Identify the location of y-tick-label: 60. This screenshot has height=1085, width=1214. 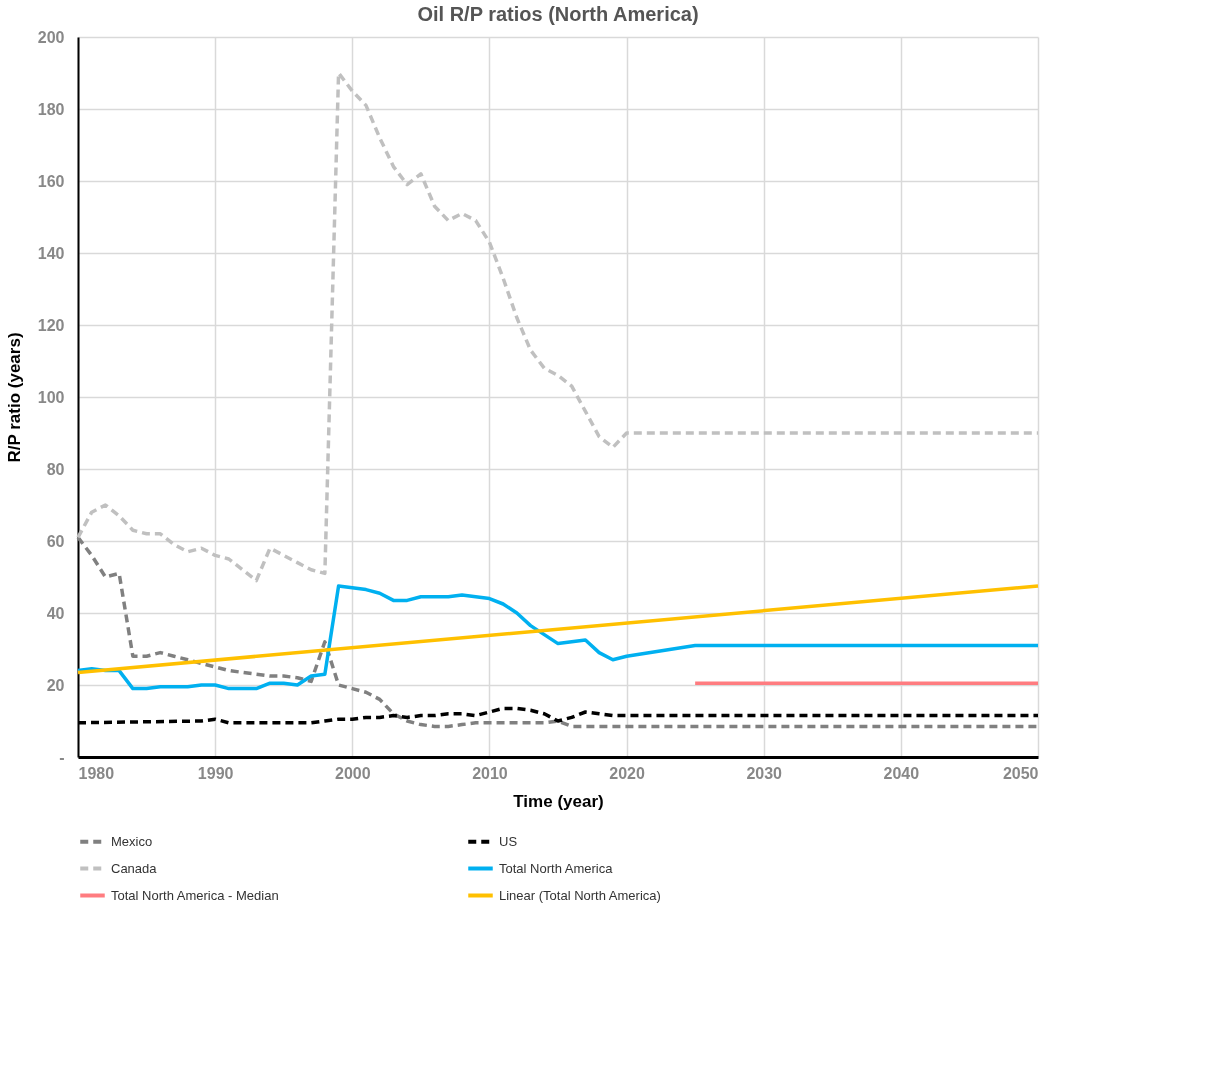
(55, 541).